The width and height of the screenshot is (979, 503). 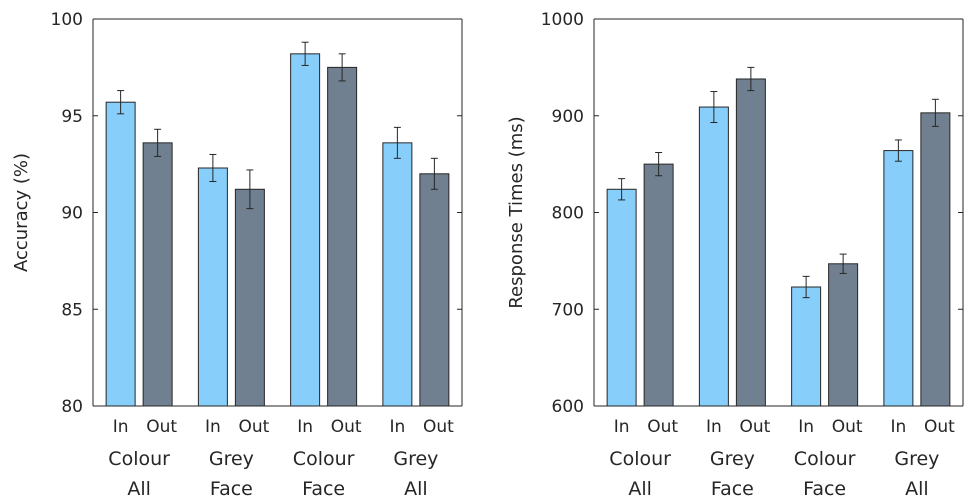 I want to click on y-tick-label: 1000, so click(x=562, y=20).